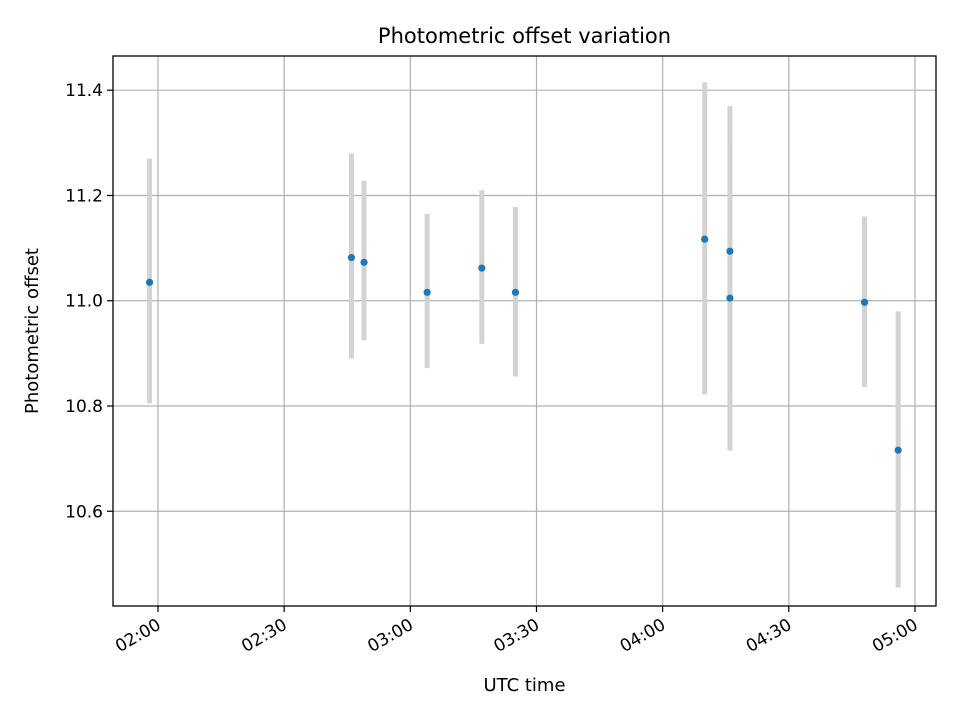 The height and width of the screenshot is (720, 960). Describe the element at coordinates (84, 91) in the screenshot. I see `y-tick-label: 11.4` at that location.